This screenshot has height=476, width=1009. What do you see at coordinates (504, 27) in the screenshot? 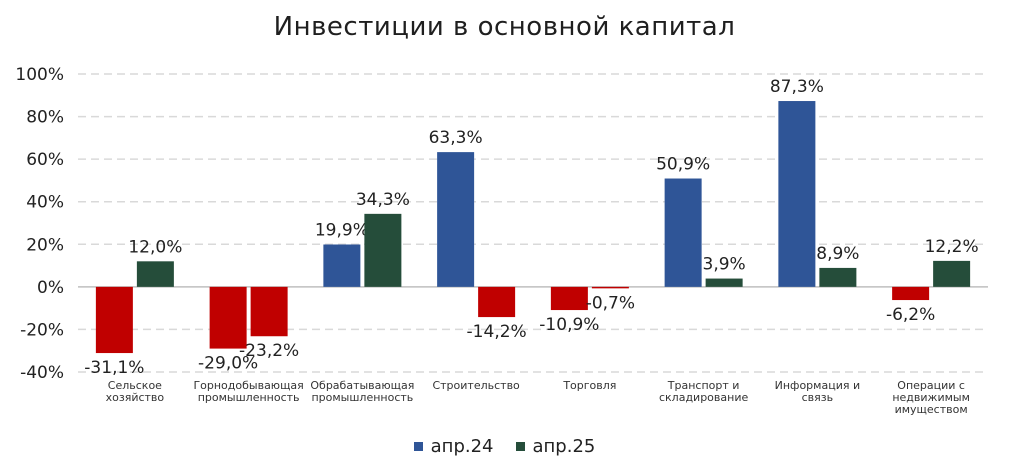
I see `chart-title: Инвестиции в основной капитал` at bounding box center [504, 27].